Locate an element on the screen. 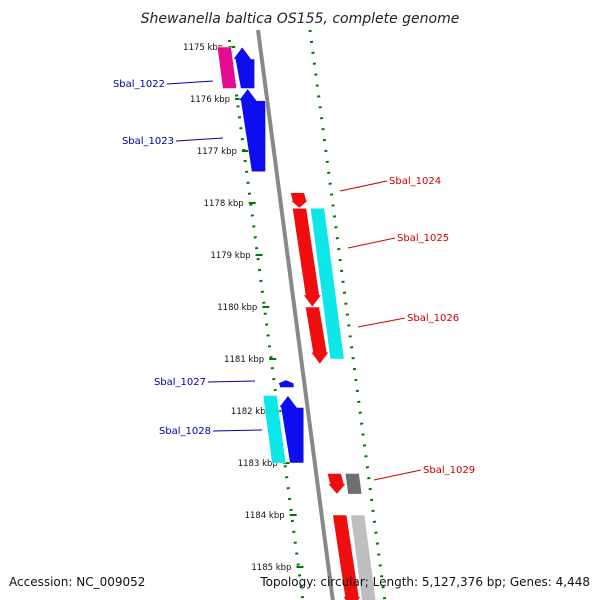 This screenshot has height=600, width=600. scale-tick-label: 1179 kbp is located at coordinates (230, 256).